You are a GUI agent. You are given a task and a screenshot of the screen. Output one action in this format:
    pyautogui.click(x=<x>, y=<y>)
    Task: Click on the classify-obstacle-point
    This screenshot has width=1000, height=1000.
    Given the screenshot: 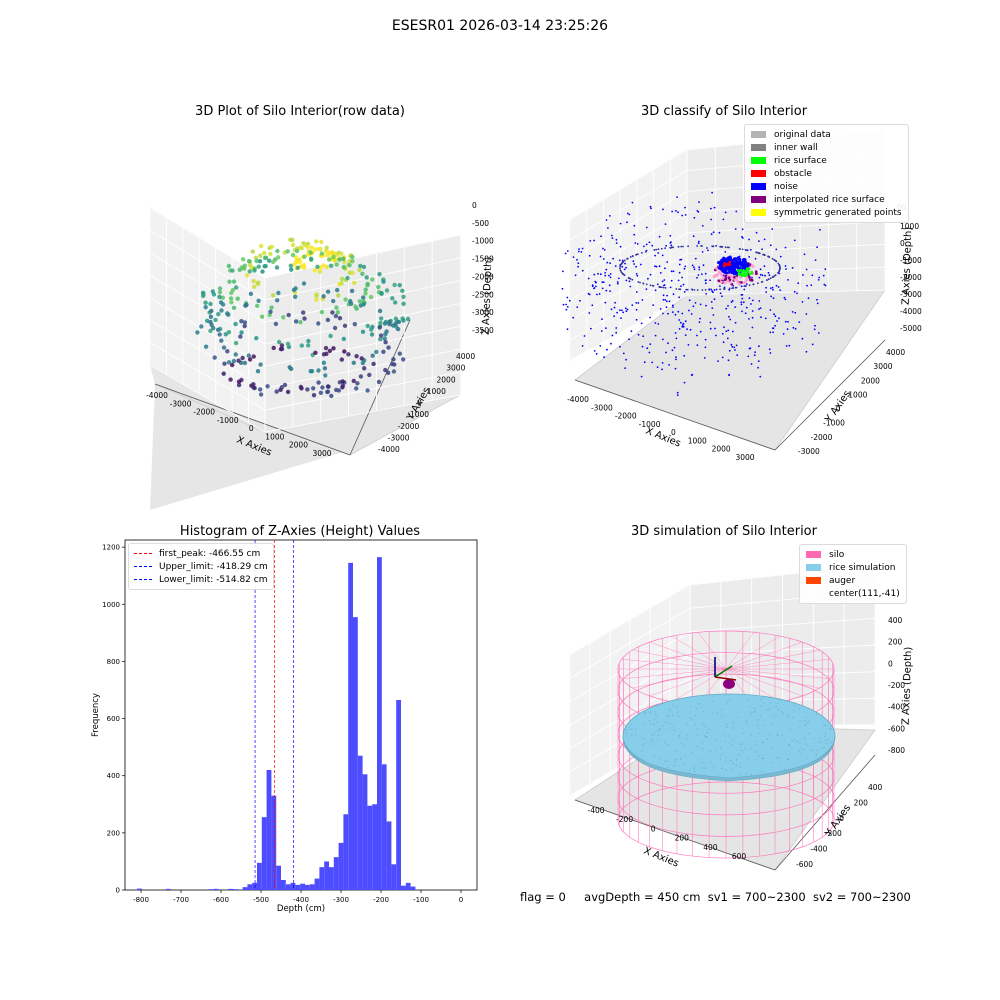 What is the action you would take?
    pyautogui.click(x=724, y=263)
    